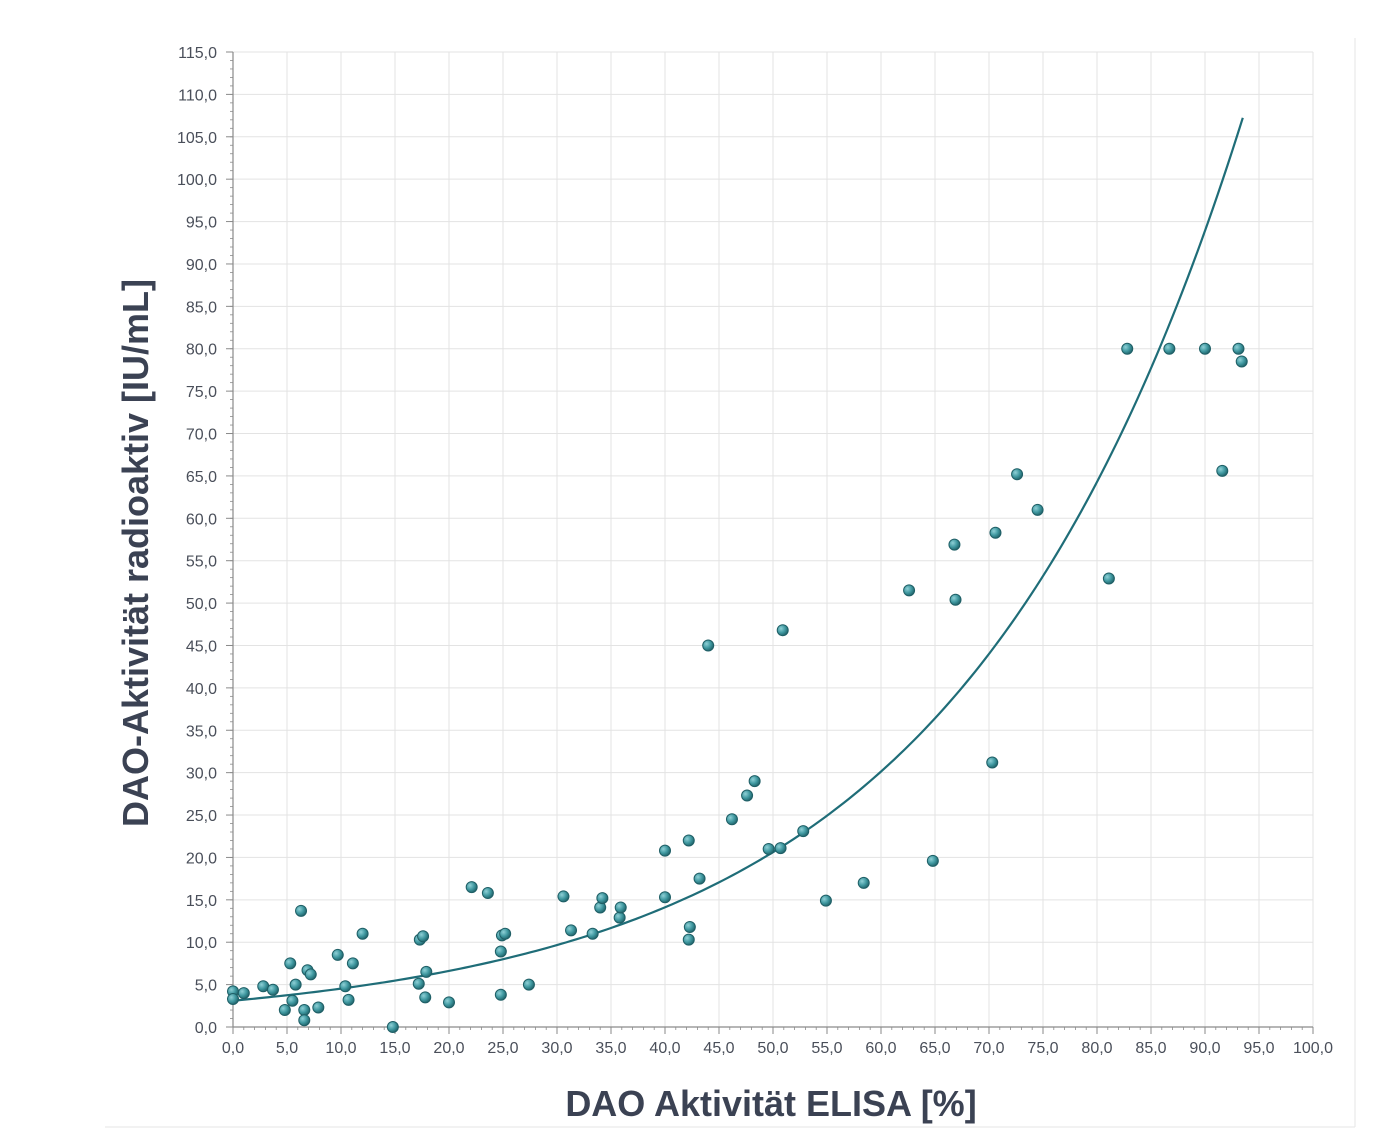 The image size is (1392, 1147). What do you see at coordinates (201, 435) in the screenshot?
I see `y-tick-label: 70,0` at bounding box center [201, 435].